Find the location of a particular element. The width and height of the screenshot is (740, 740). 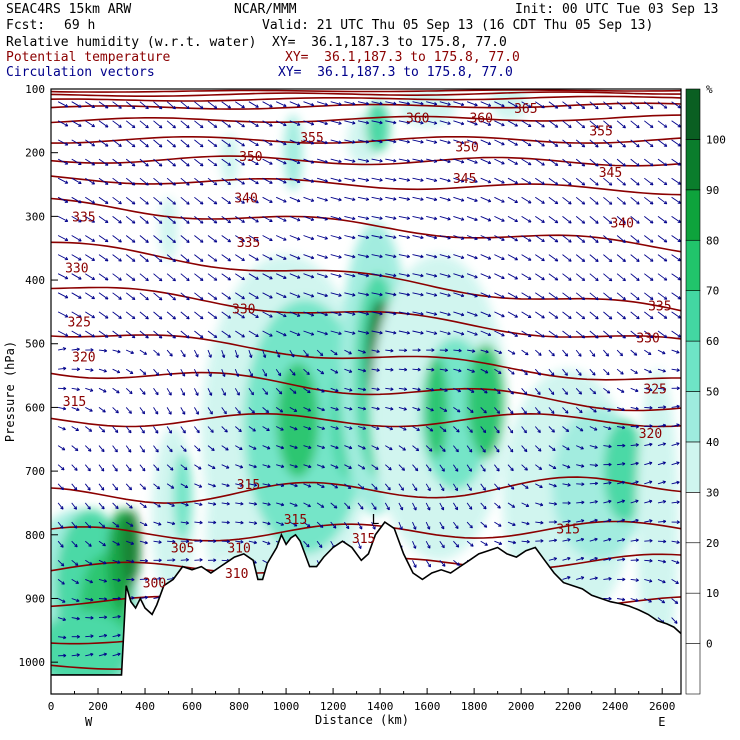

theta-label: 350 is located at coordinates (250, 157).